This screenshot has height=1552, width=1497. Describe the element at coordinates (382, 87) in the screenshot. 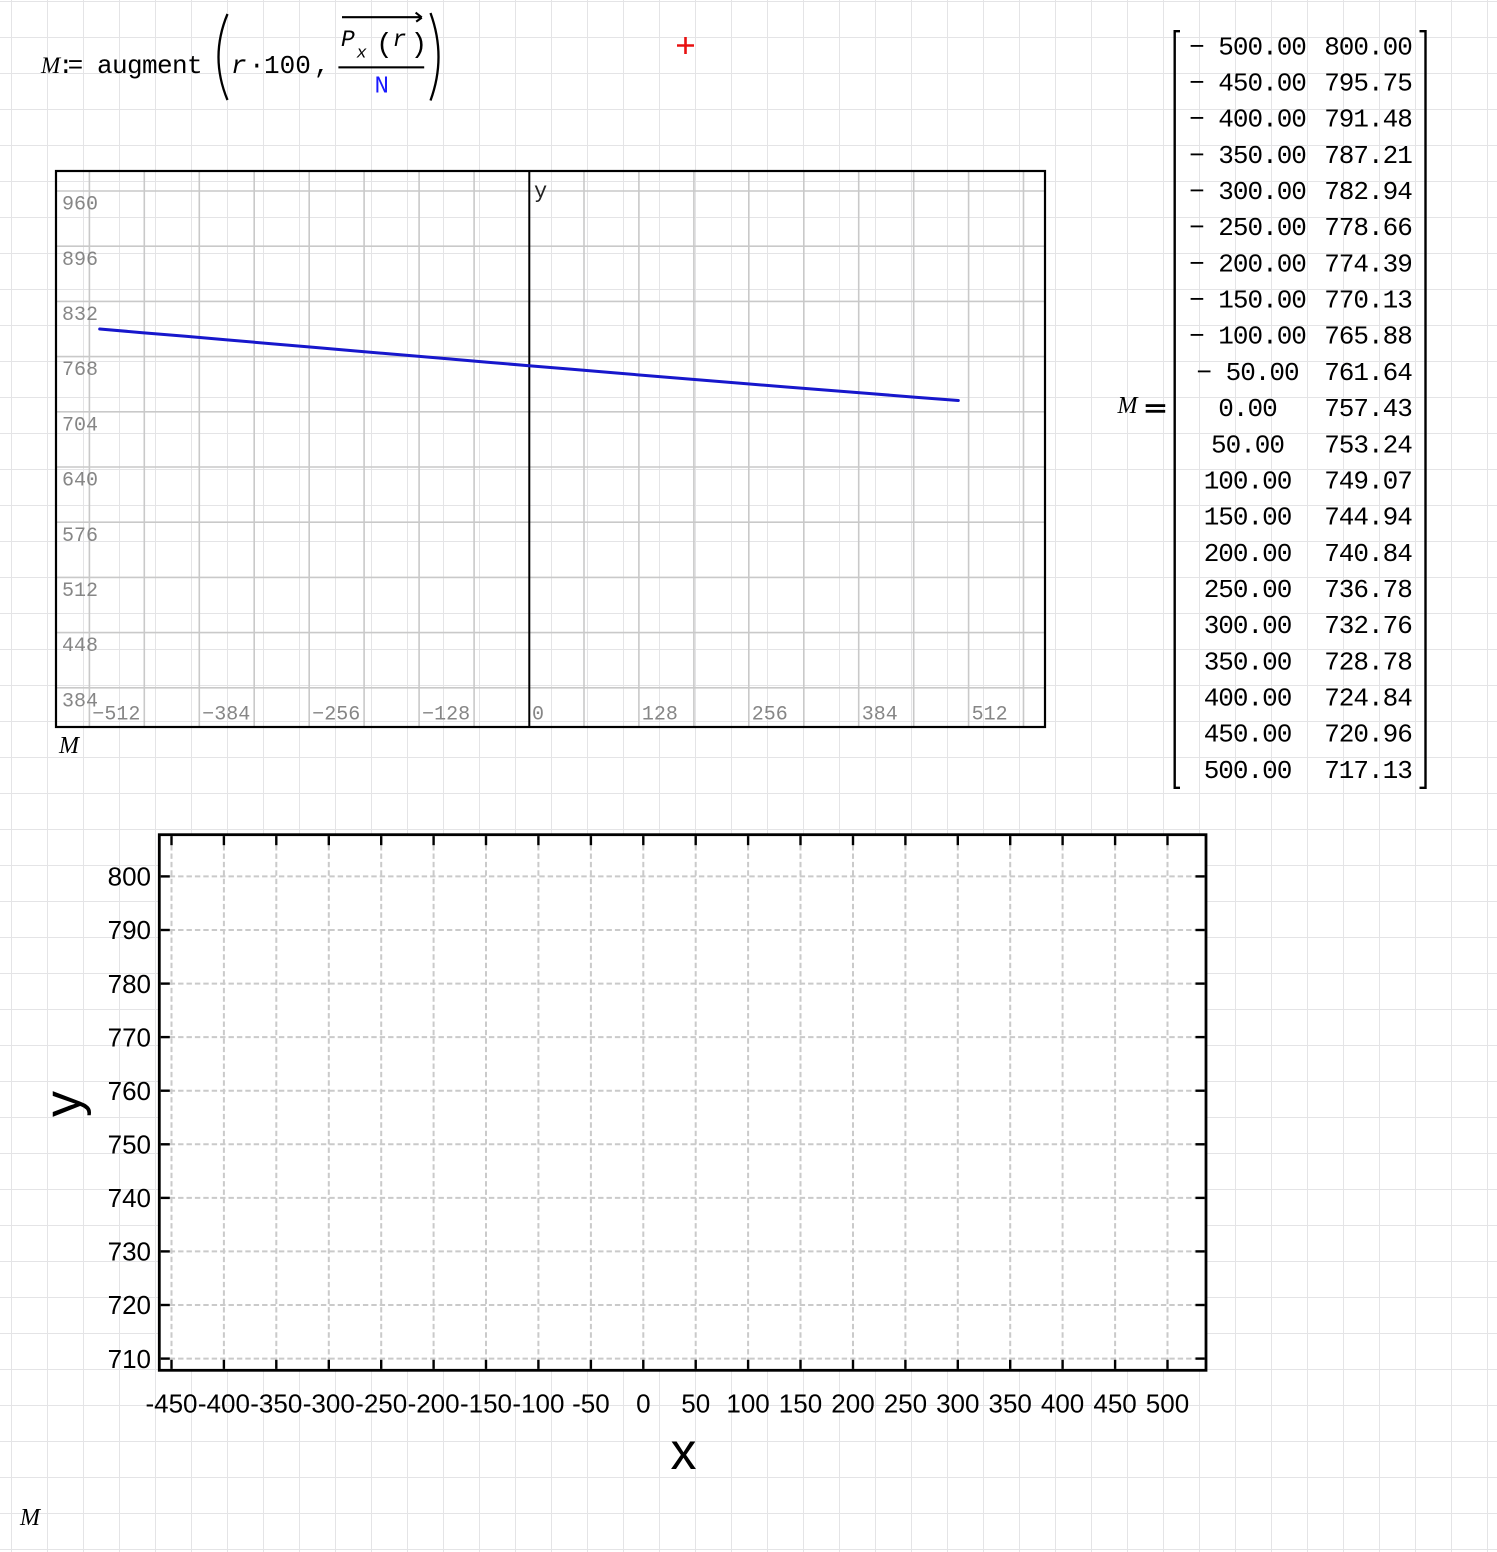

I see `svg-text: N` at that location.